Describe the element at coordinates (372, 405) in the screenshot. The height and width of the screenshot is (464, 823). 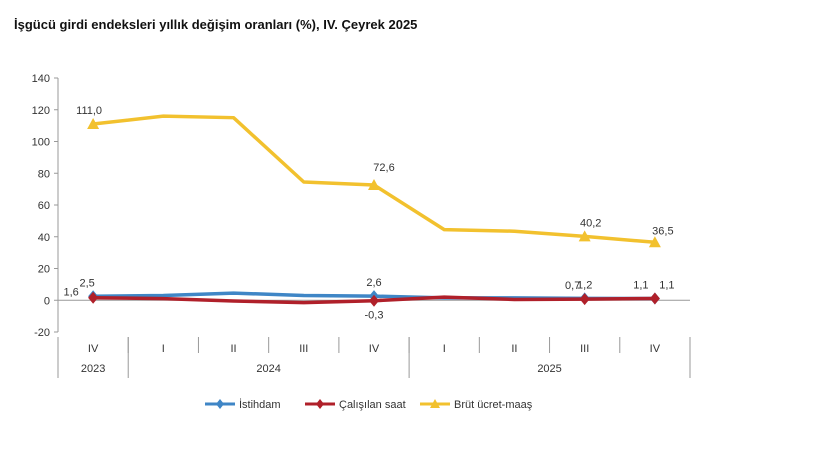
I see `legend-label: Çalışılan saat` at that location.